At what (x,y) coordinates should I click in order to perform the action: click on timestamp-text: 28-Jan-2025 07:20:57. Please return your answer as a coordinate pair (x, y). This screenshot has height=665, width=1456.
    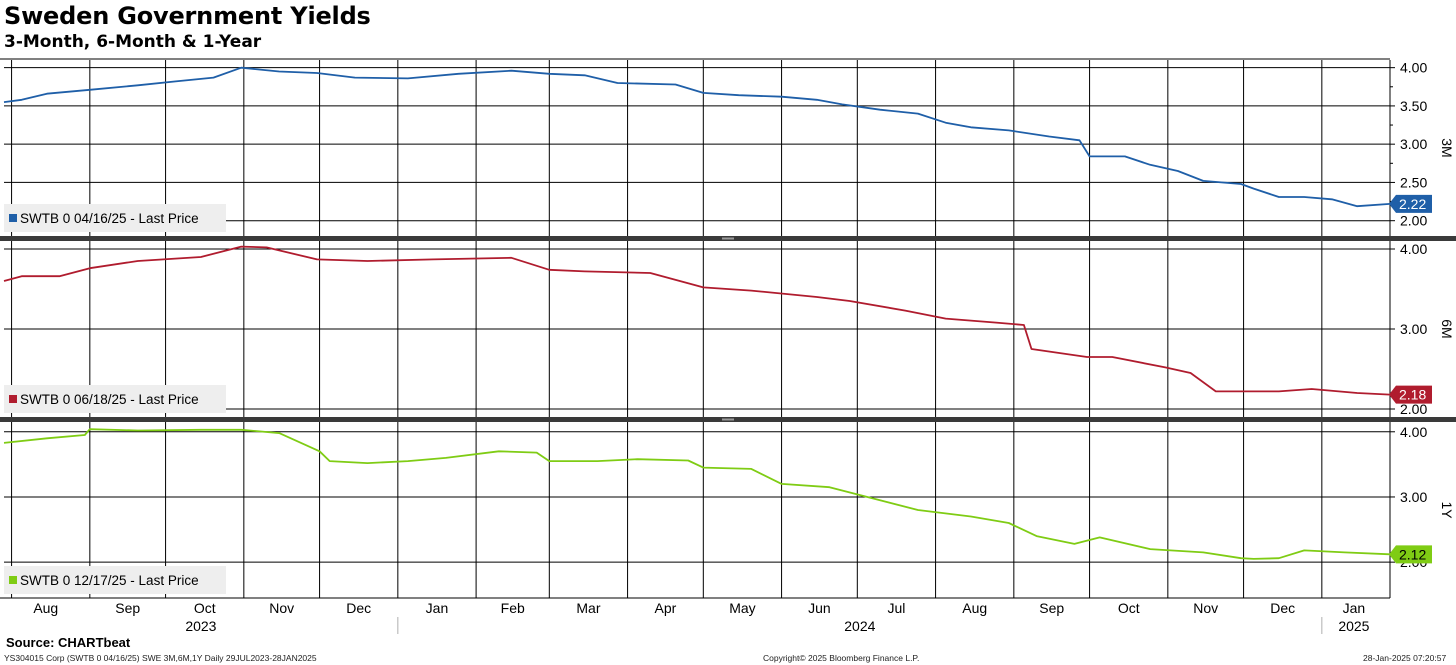
    Looking at the image, I should click on (1405, 658).